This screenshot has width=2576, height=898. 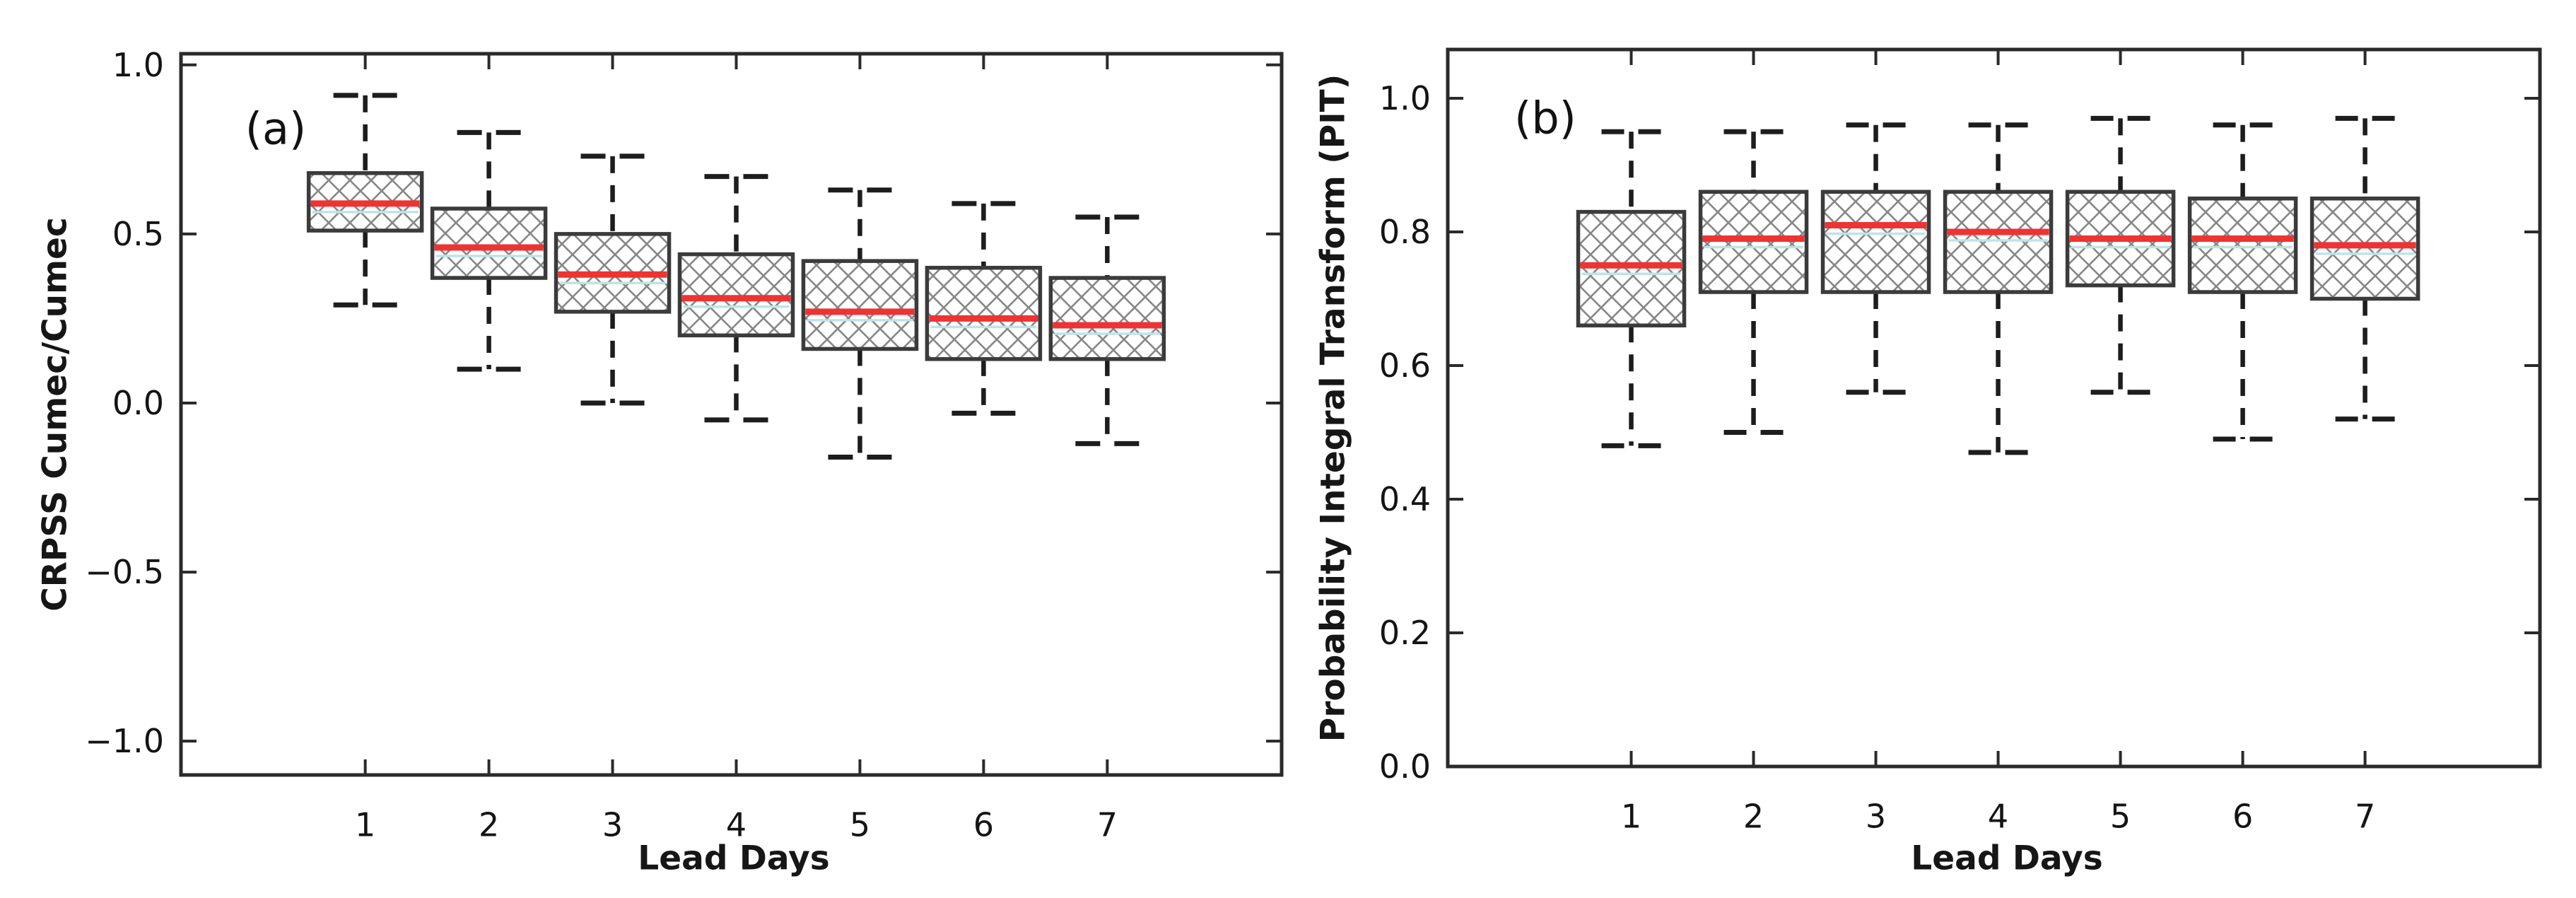 I want to click on panel-b-xtick-label: 1, so click(x=1631, y=816).